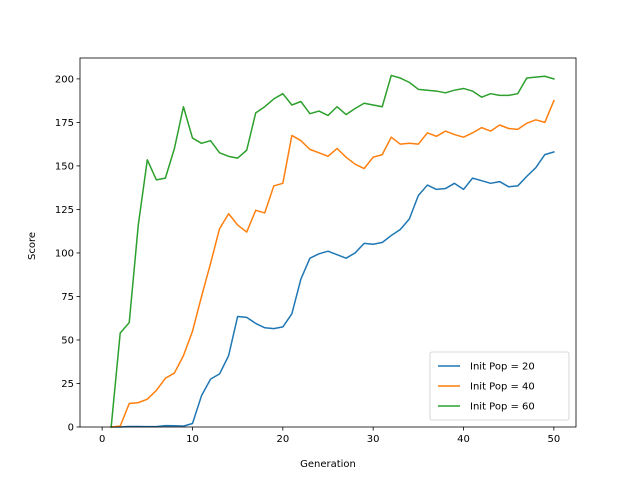  What do you see at coordinates (64, 210) in the screenshot?
I see `y-tick-label: 125` at bounding box center [64, 210].